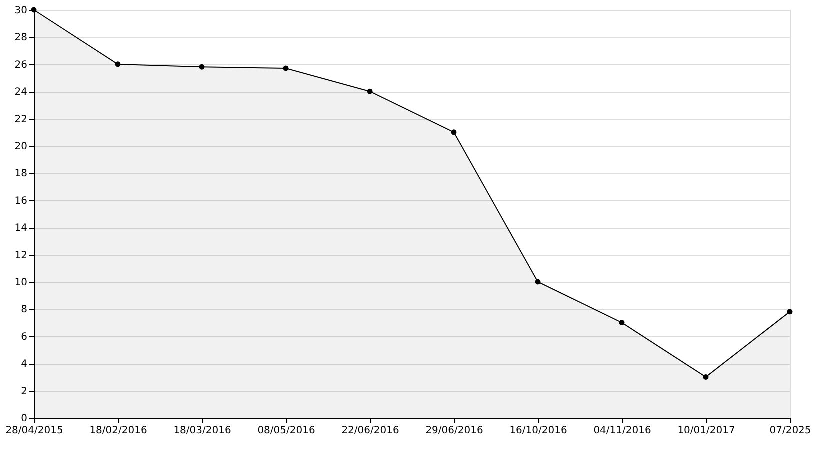 The height and width of the screenshot is (468, 834). Describe the element at coordinates (707, 431) in the screenshot. I see `x-tick-label: 10/01/2017` at that location.